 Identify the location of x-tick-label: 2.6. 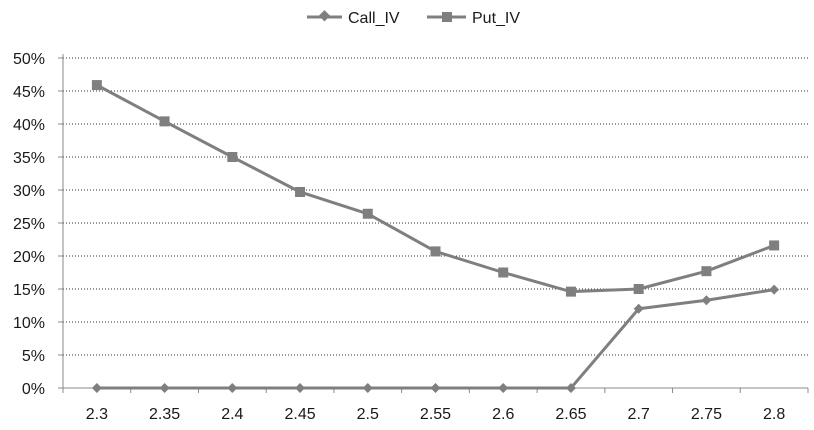
(503, 414).